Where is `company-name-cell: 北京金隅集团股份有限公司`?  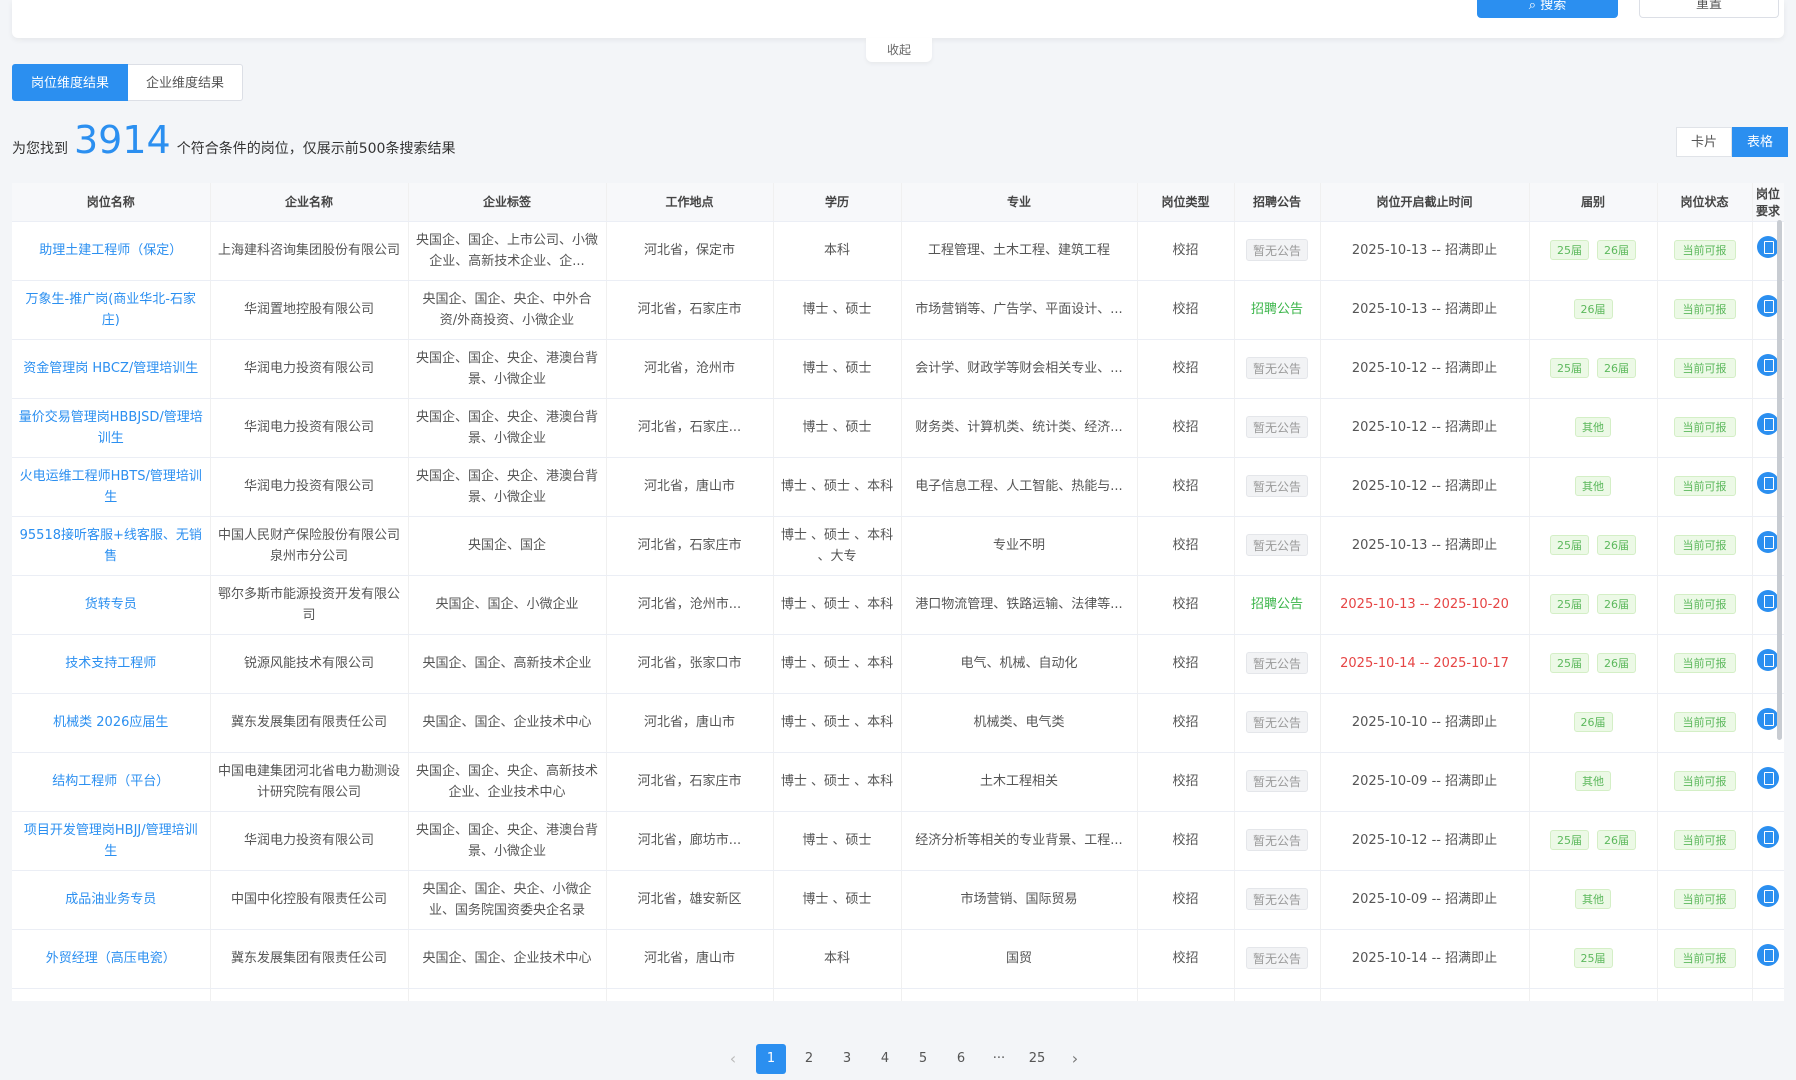
company-name-cell: 北京金隅集团股份有限公司 is located at coordinates (309, 994).